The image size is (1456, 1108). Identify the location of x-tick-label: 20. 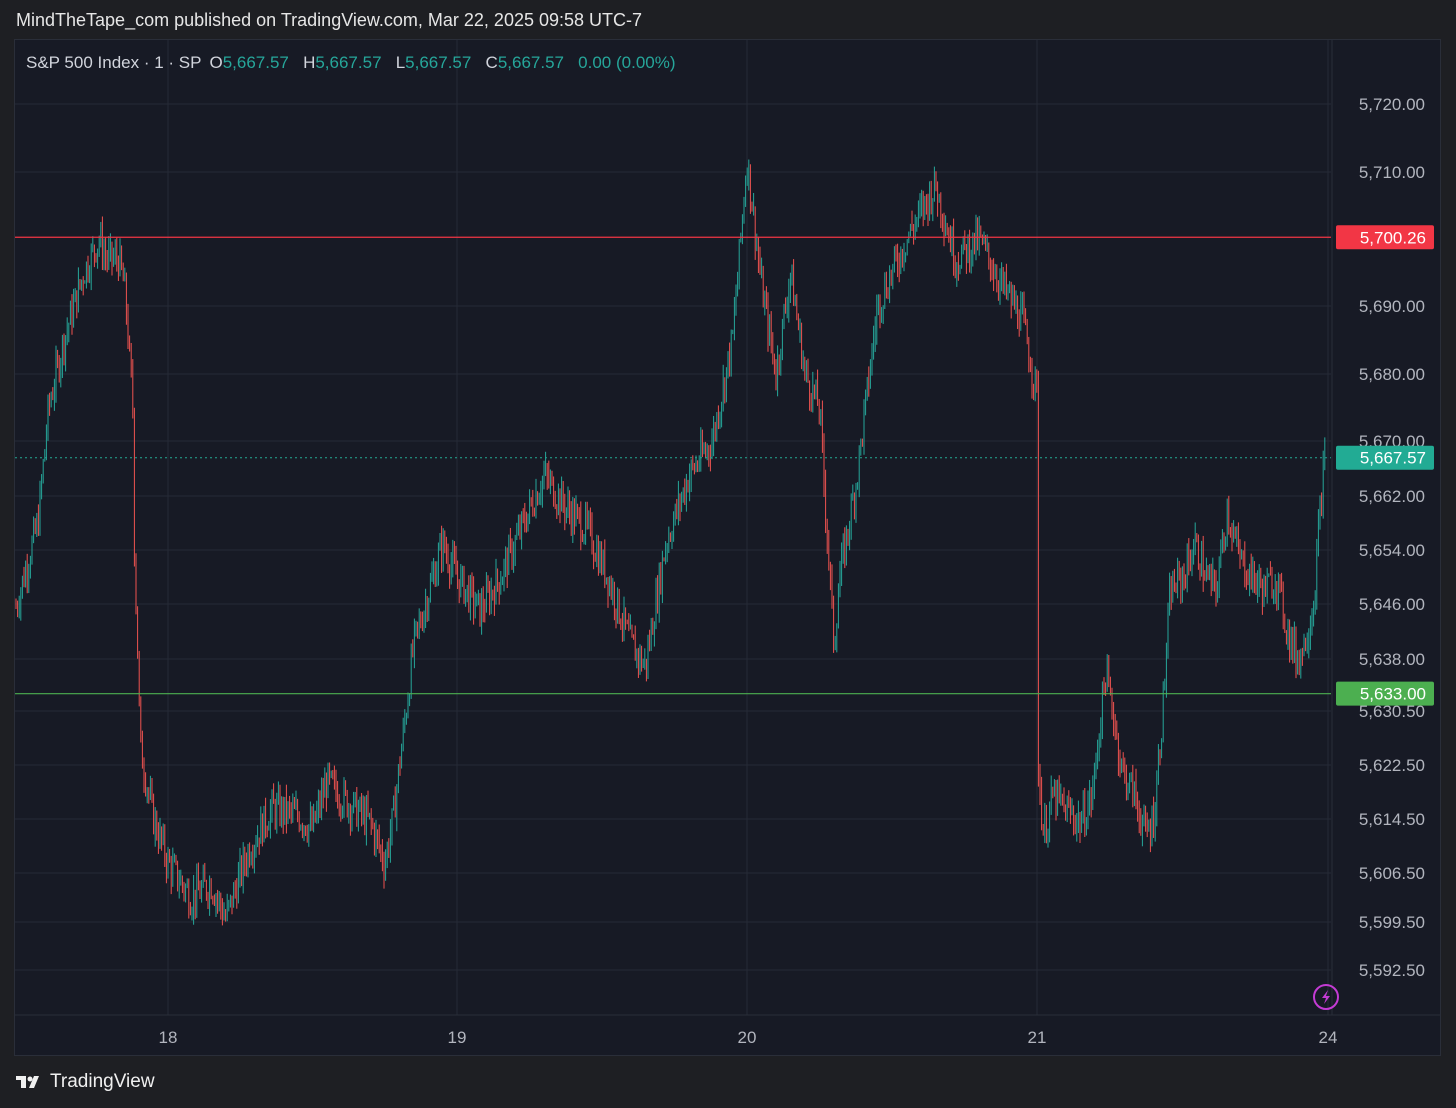
(747, 1037).